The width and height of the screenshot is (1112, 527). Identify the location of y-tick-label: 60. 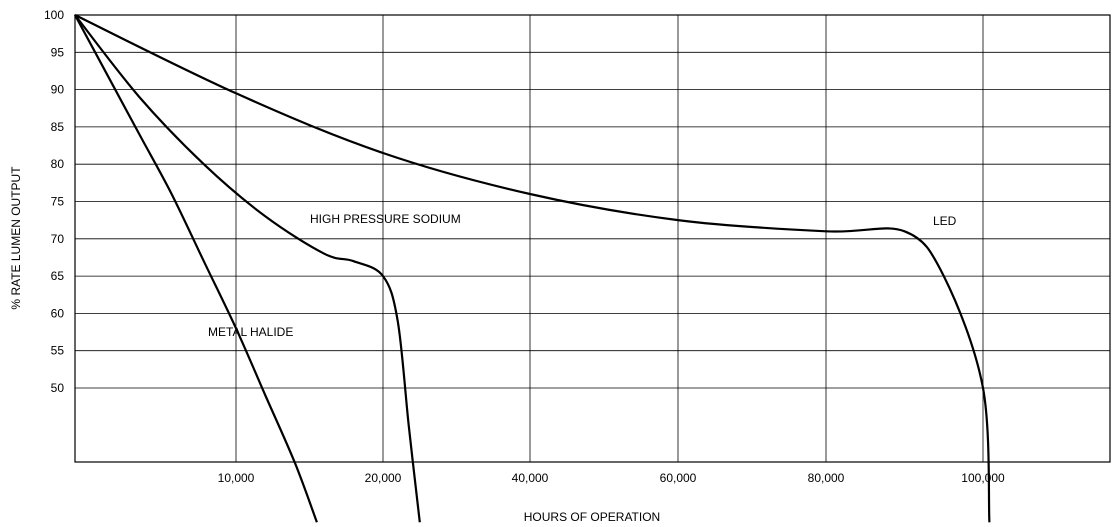
(58, 313).